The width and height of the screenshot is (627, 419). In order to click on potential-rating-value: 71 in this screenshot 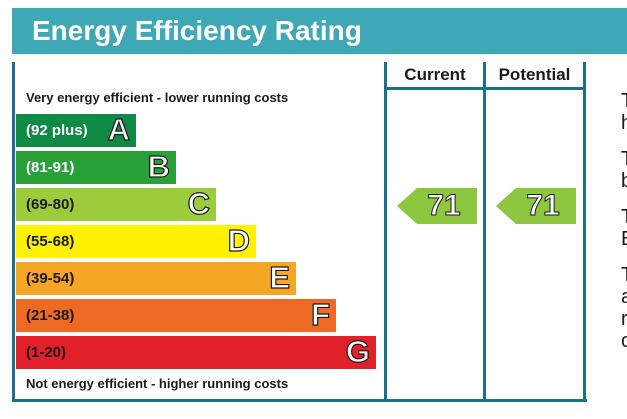, I will do `click(543, 205)`.